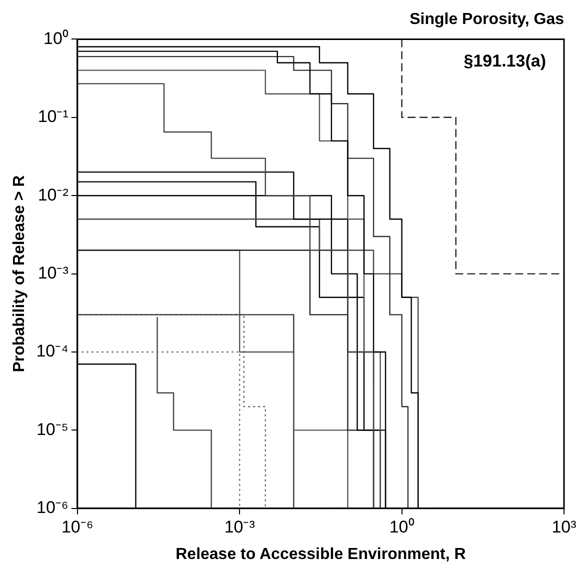 This screenshot has width=582, height=574. Describe the element at coordinates (53, 116) in the screenshot. I see `y-tick-label: 10⁻¹` at that location.